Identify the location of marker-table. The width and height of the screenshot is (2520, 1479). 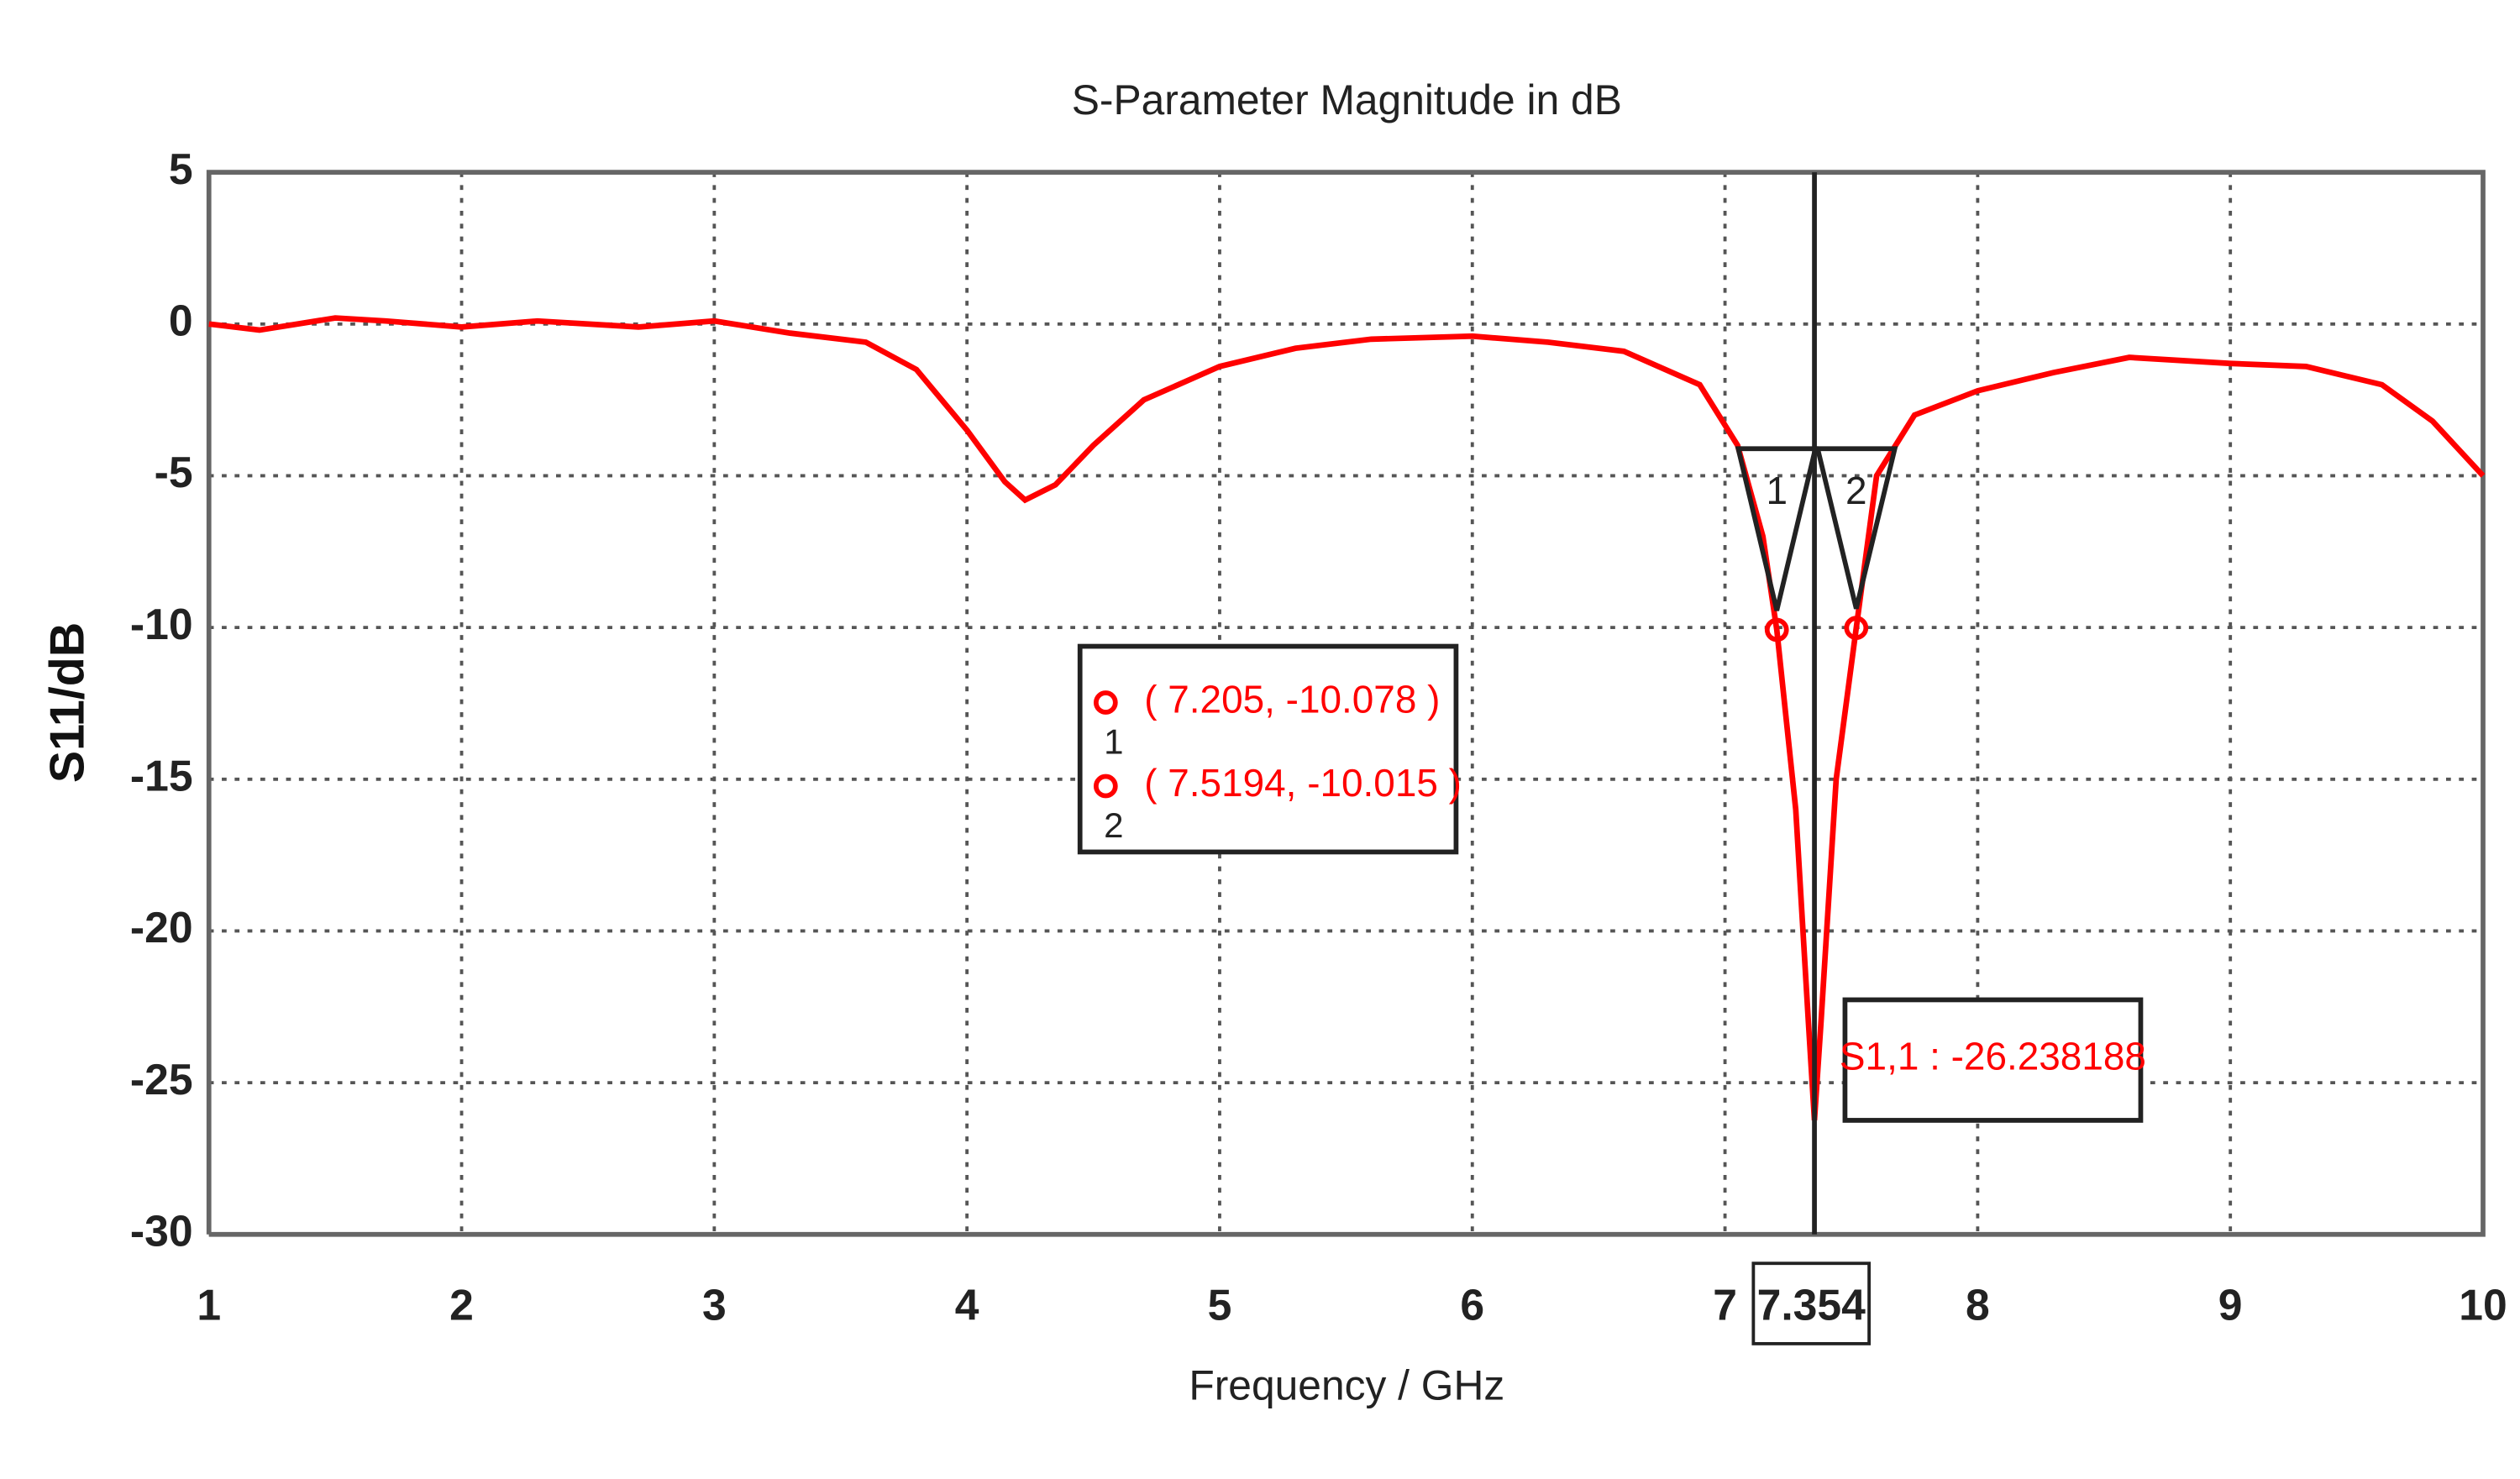
(1268, 749).